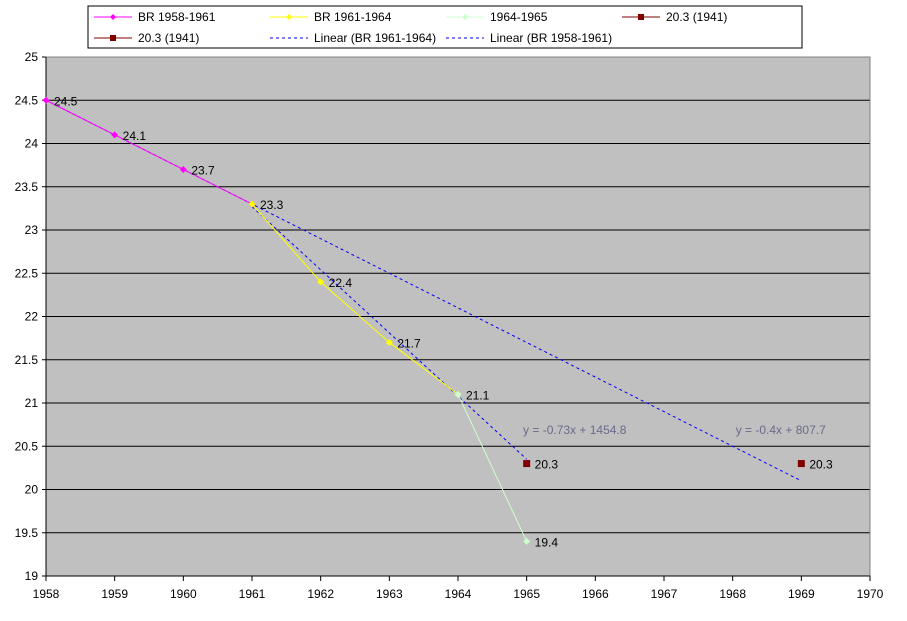  What do you see at coordinates (595, 594) in the screenshot?
I see `x-tick-label: 1966` at bounding box center [595, 594].